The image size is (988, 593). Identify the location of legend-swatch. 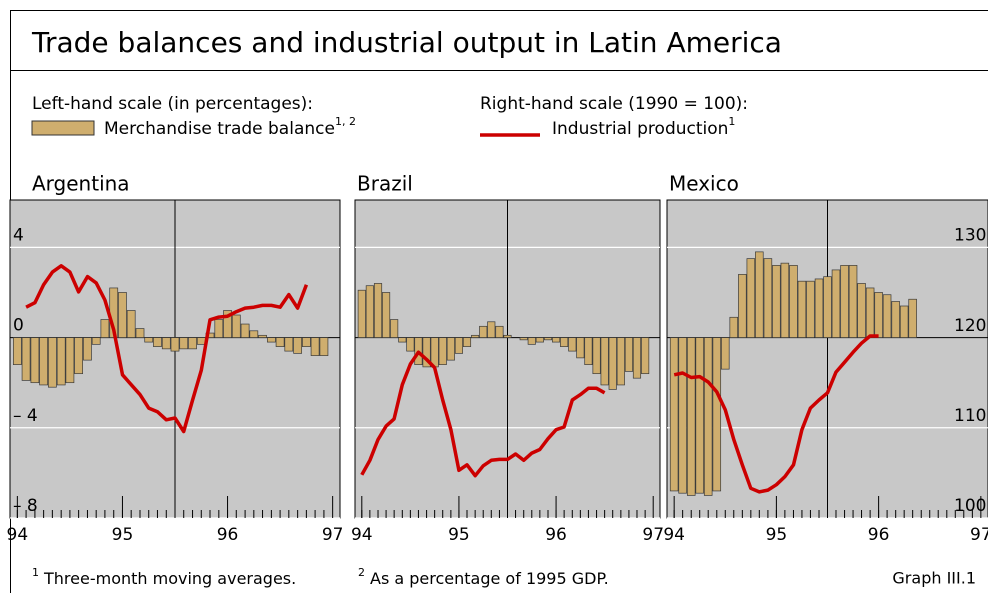
(63, 128).